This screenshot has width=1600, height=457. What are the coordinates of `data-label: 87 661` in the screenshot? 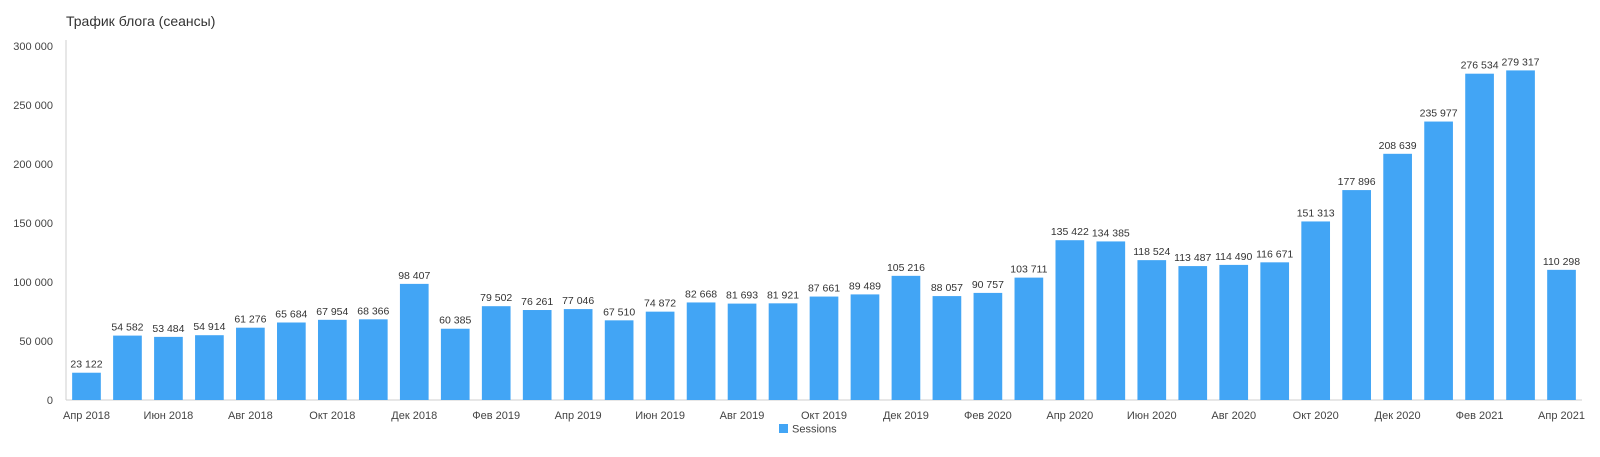 It's located at (824, 289).